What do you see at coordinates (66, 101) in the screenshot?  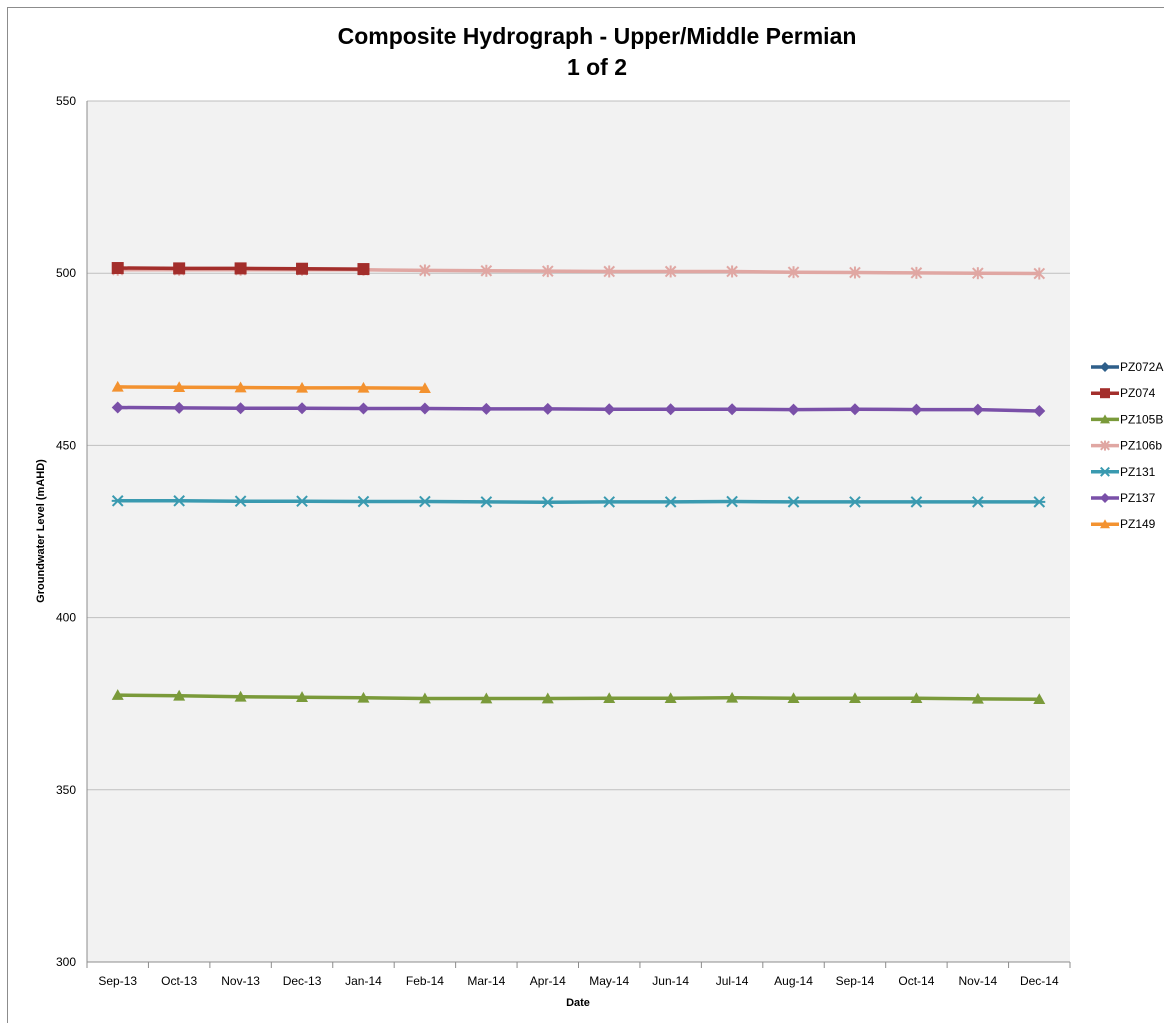 I see `y-tick-label: 550` at bounding box center [66, 101].